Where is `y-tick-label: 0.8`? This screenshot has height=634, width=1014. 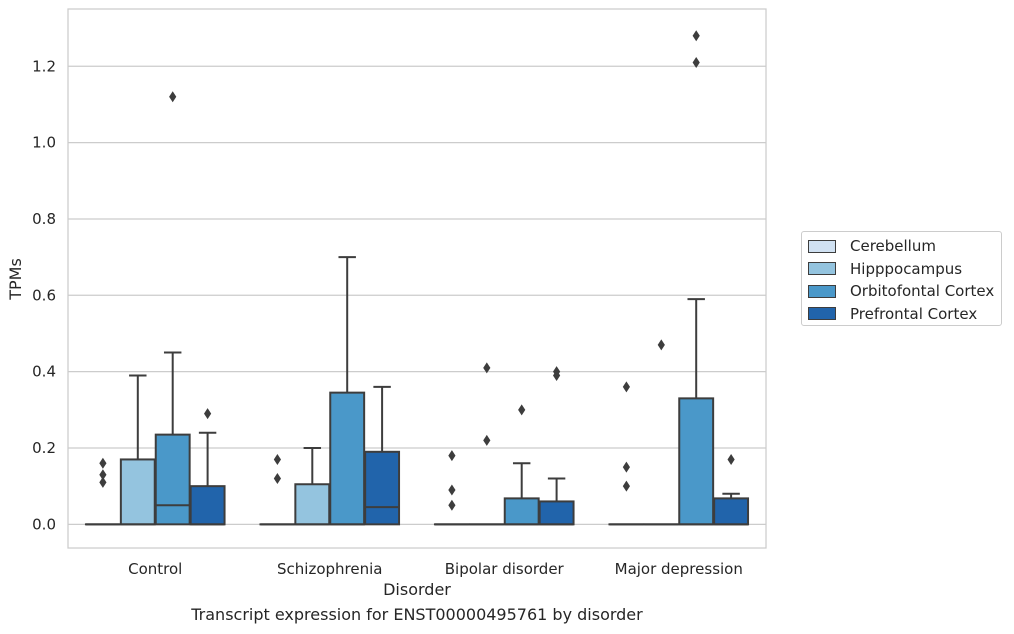 y-tick-label: 0.8 is located at coordinates (44, 219).